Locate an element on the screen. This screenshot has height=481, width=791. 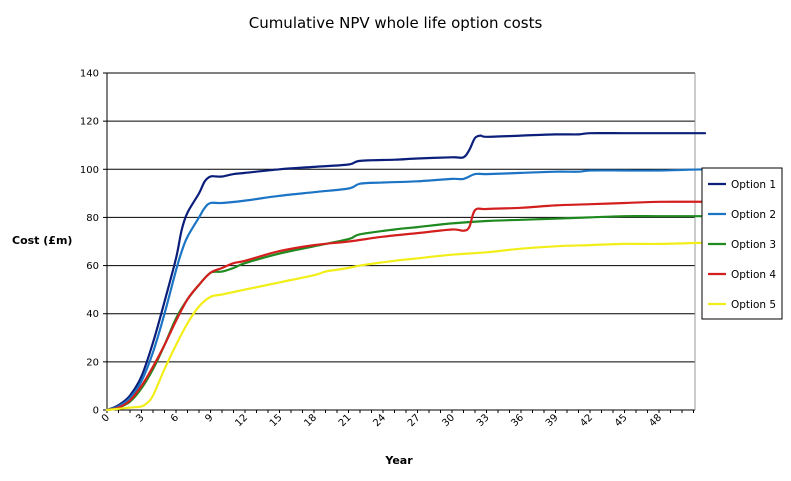
y-tick-label: 0 is located at coordinates (96, 411).